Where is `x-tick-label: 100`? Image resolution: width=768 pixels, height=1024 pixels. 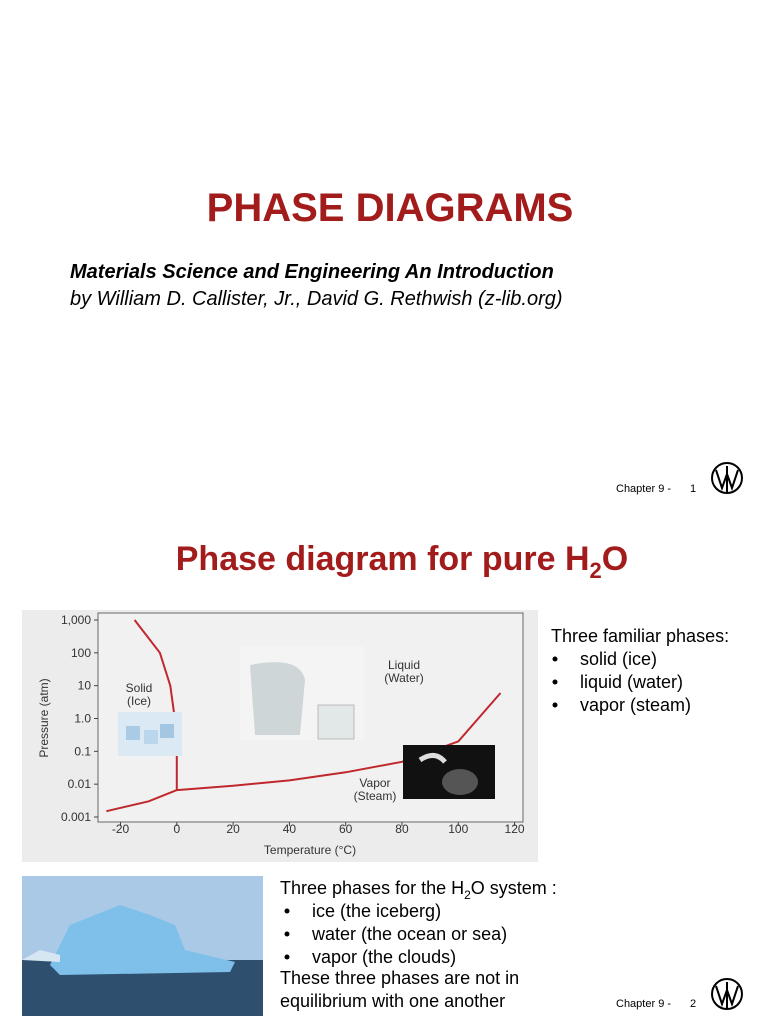
x-tick-label: 100 is located at coordinates (458, 829).